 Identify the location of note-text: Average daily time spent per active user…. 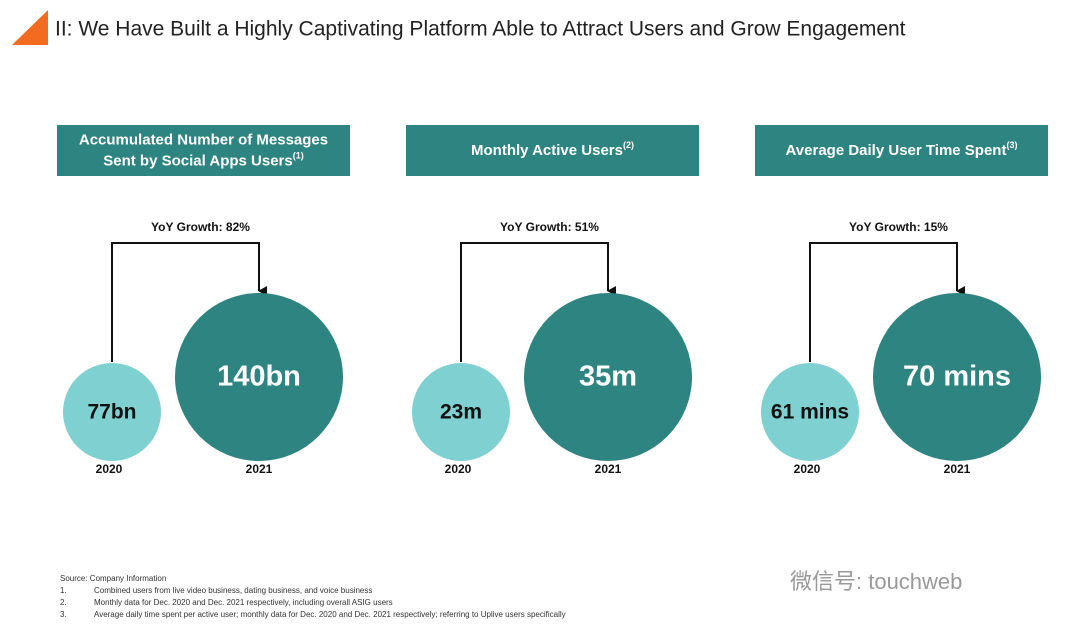
(330, 614).